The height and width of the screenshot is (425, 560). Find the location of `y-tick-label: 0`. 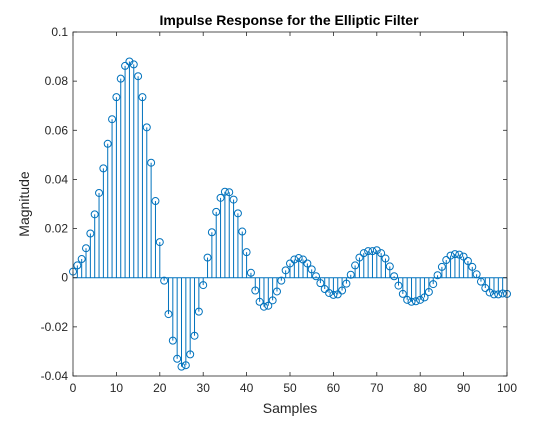

y-tick-label: 0 is located at coordinates (64, 278).